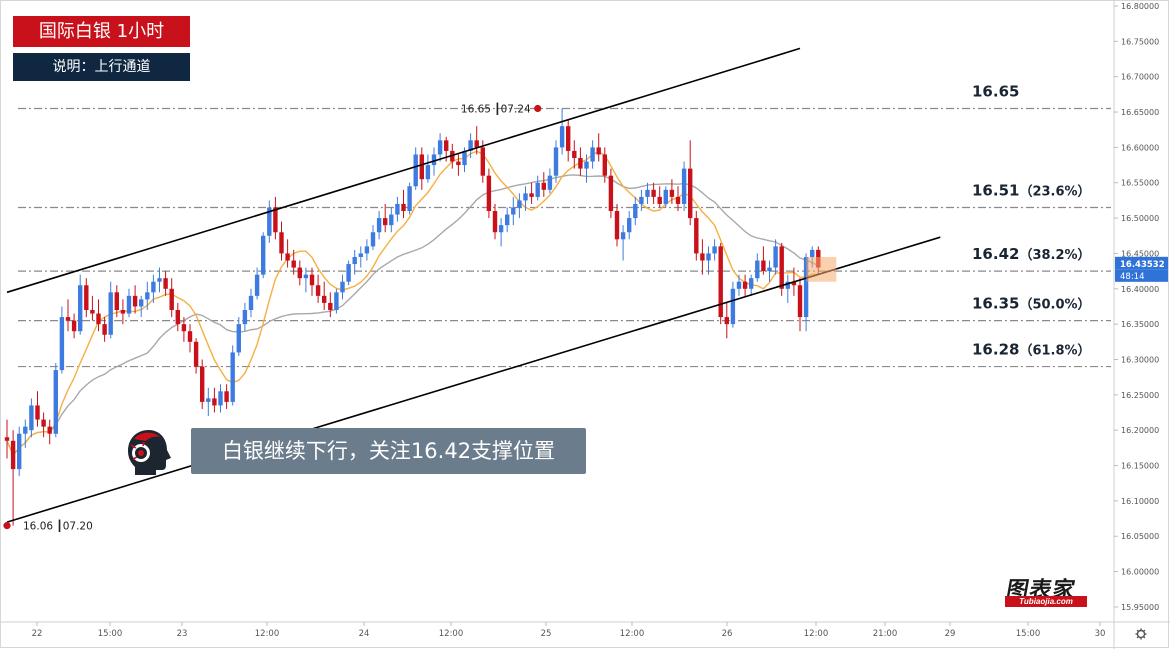 This screenshot has width=1170, height=649. What do you see at coordinates (1140, 359) in the screenshot?
I see `y-tick-label: 16.30000` at bounding box center [1140, 359].